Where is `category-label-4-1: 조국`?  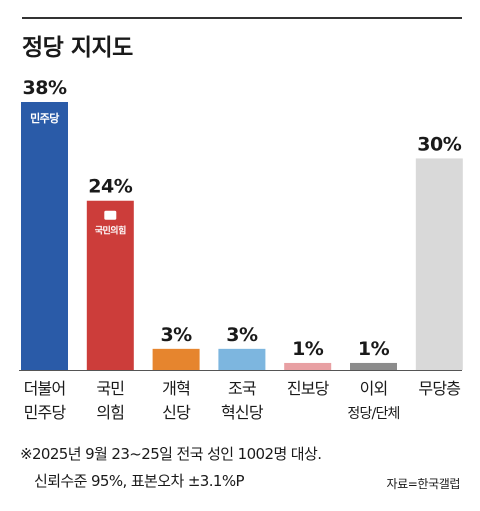
category-label-4-1: 조국 is located at coordinates (242, 388).